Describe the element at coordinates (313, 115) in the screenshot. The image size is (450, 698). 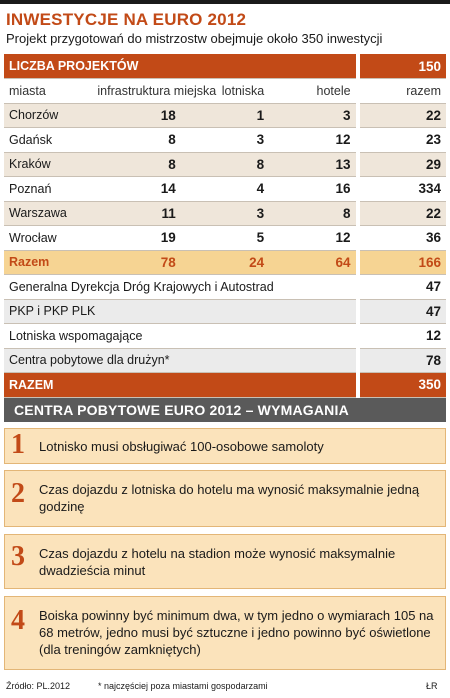
I see `hotels-cell: 3` at that location.